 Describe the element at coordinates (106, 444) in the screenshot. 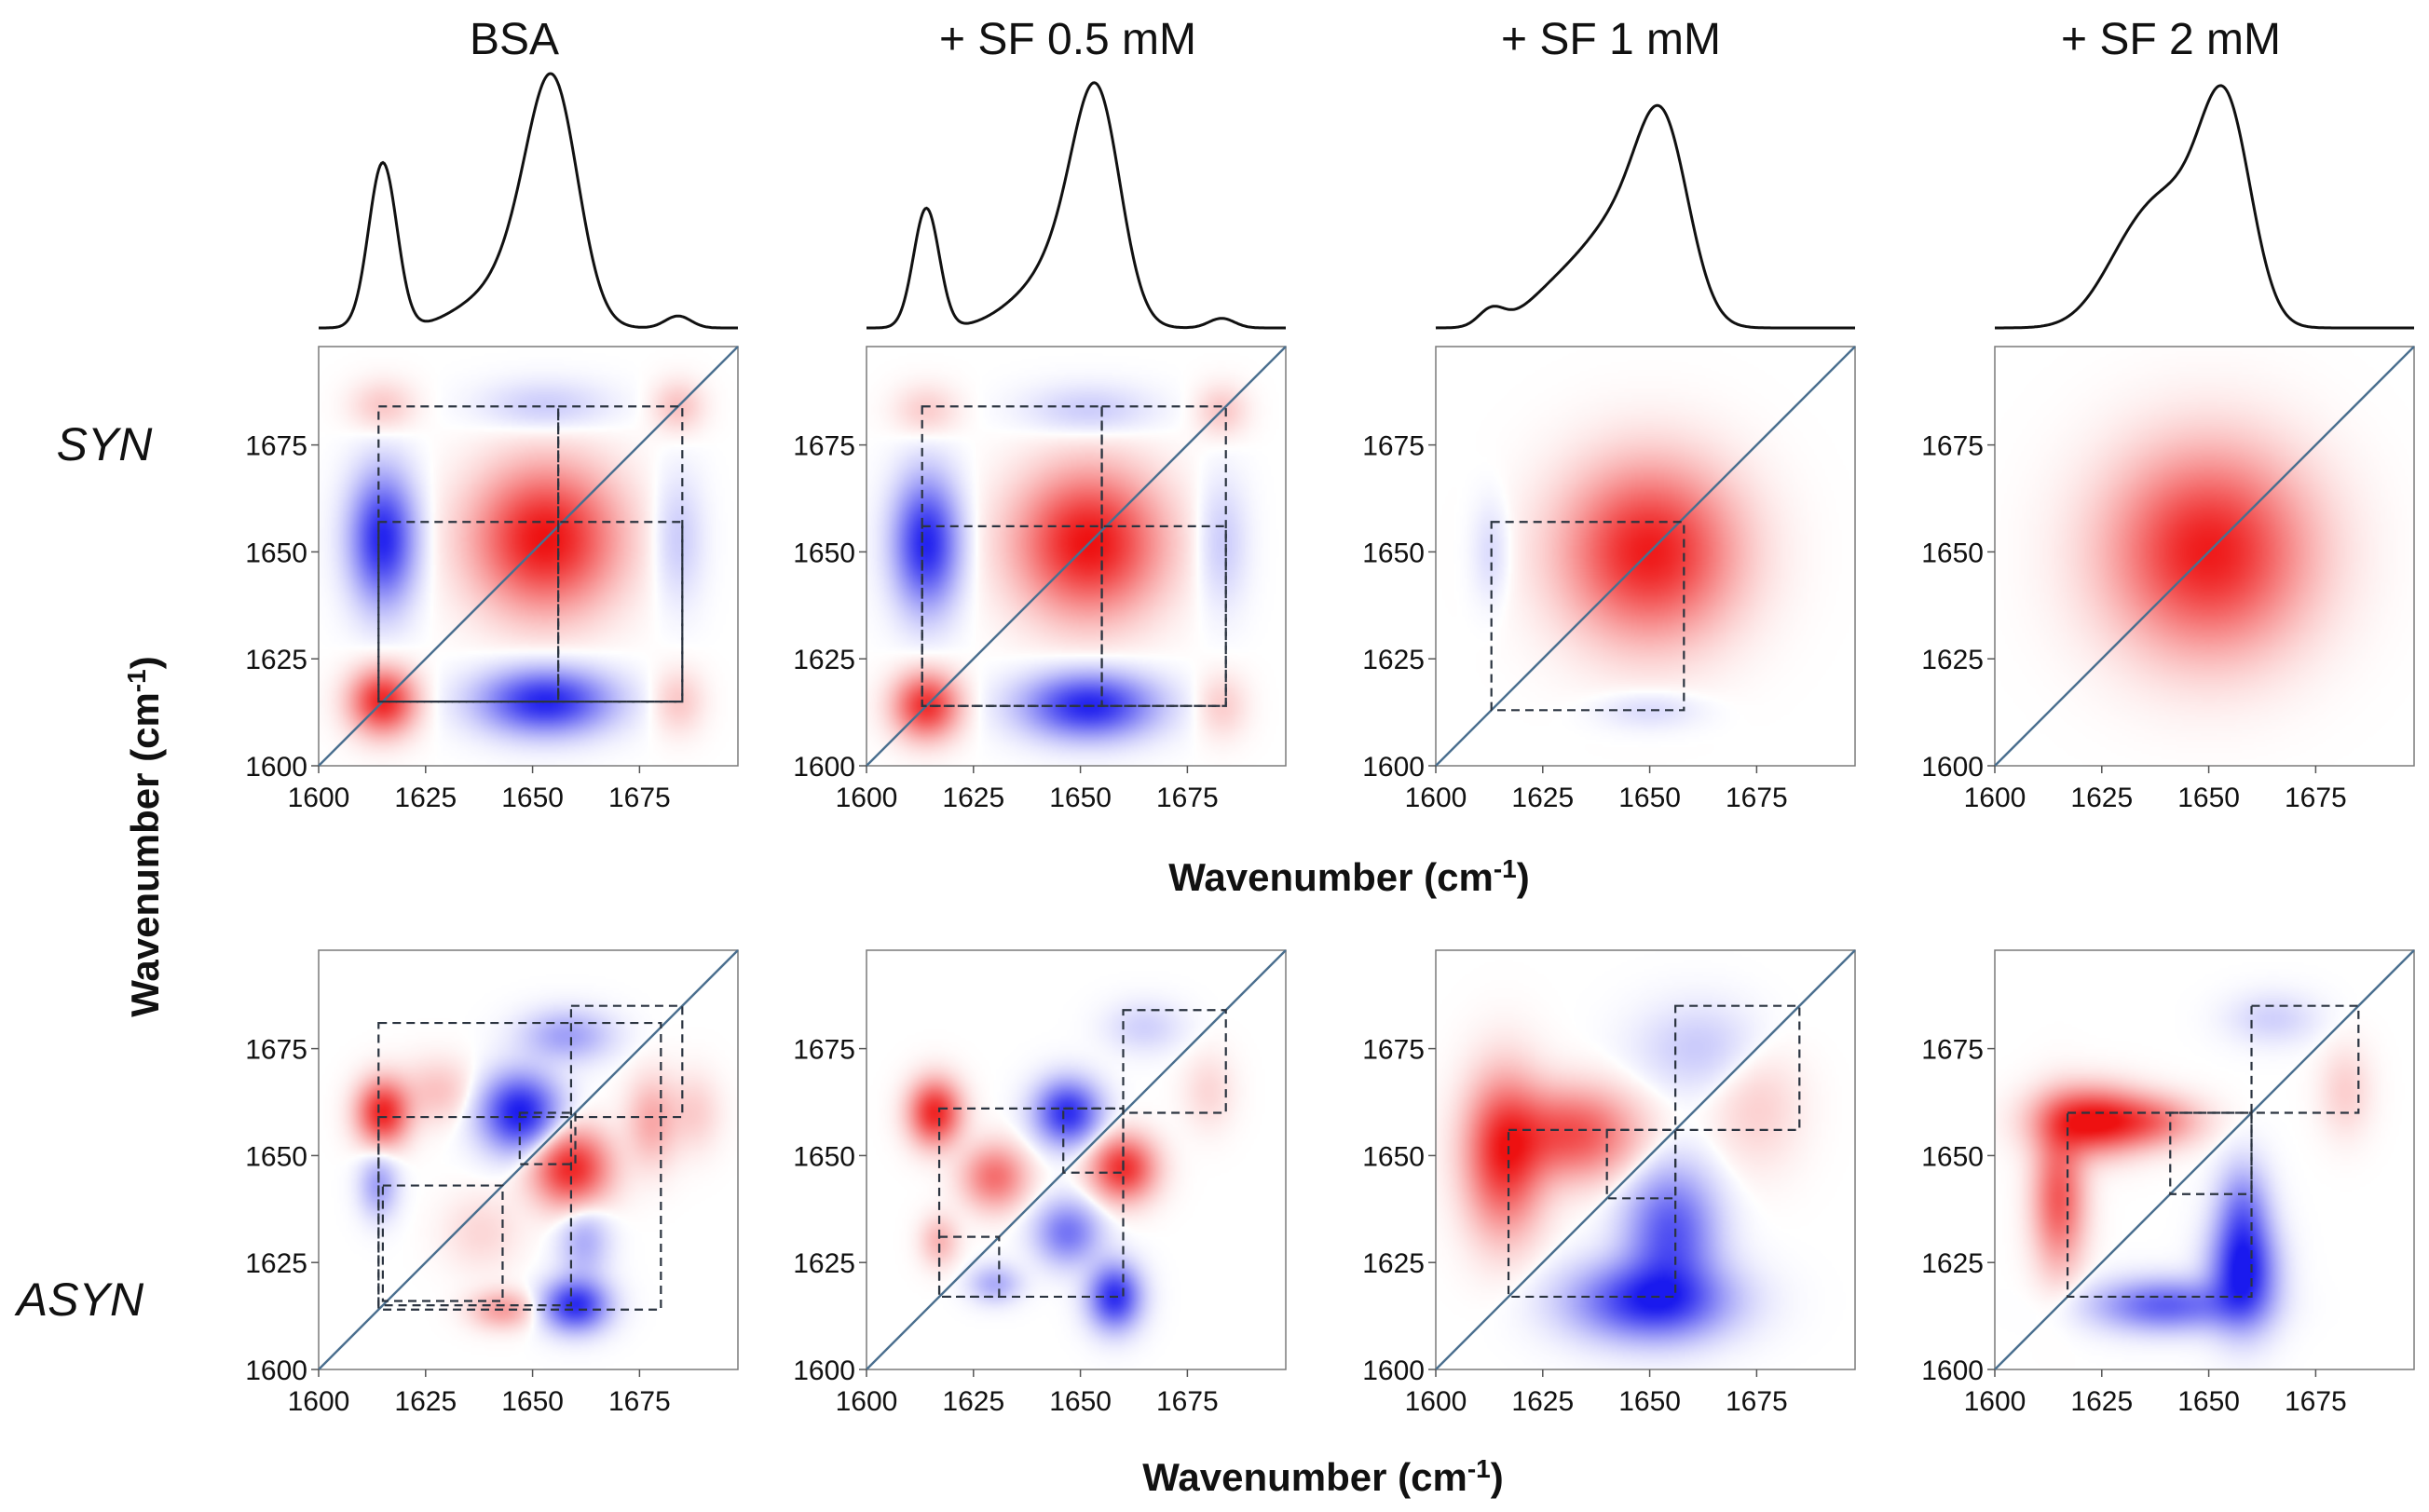

I see `row-label-syn: SYN` at that location.